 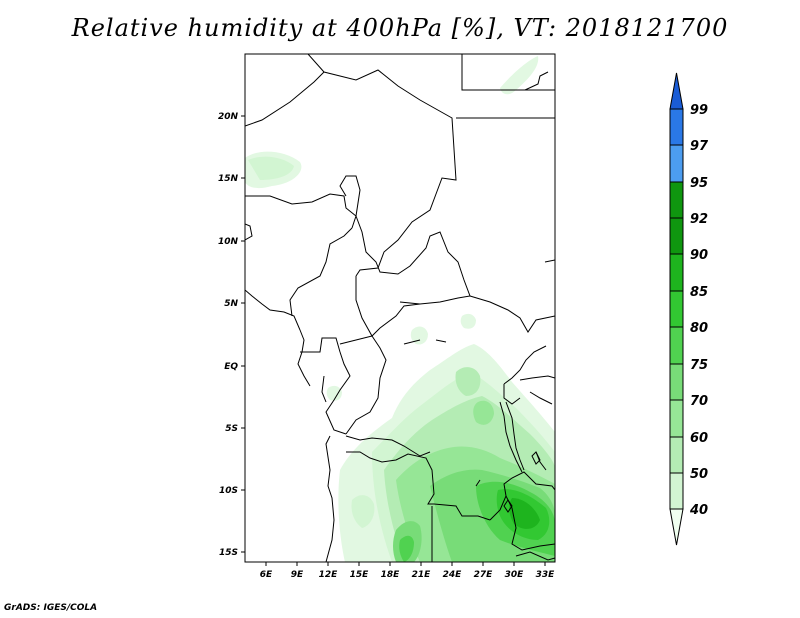 What do you see at coordinates (405, 564) in the screenshot?
I see `lon-ticks` at bounding box center [405, 564].